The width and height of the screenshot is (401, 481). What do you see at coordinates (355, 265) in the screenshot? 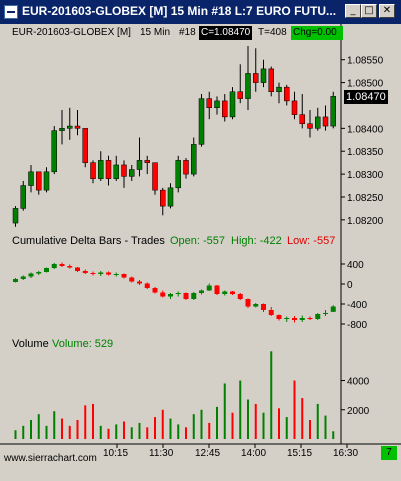
I see `delta-tick-label: 400` at bounding box center [355, 265].